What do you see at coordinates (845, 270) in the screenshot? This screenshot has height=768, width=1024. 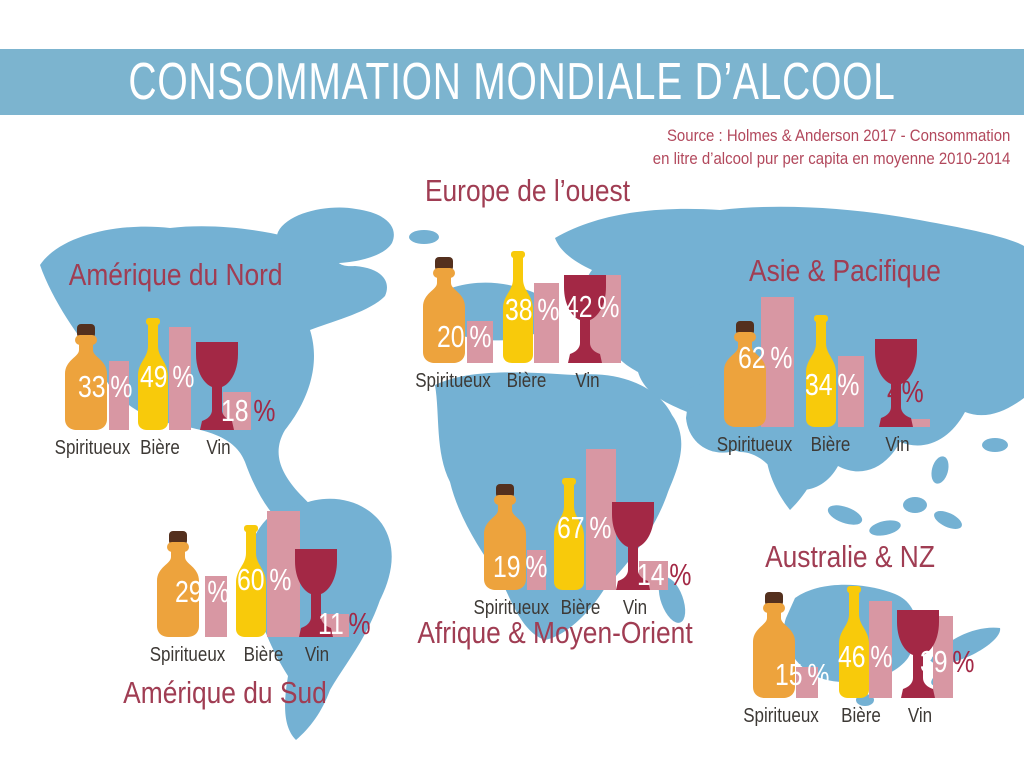 I see `region-title-asie-pacifique: Asie & Pacifique` at bounding box center [845, 270].